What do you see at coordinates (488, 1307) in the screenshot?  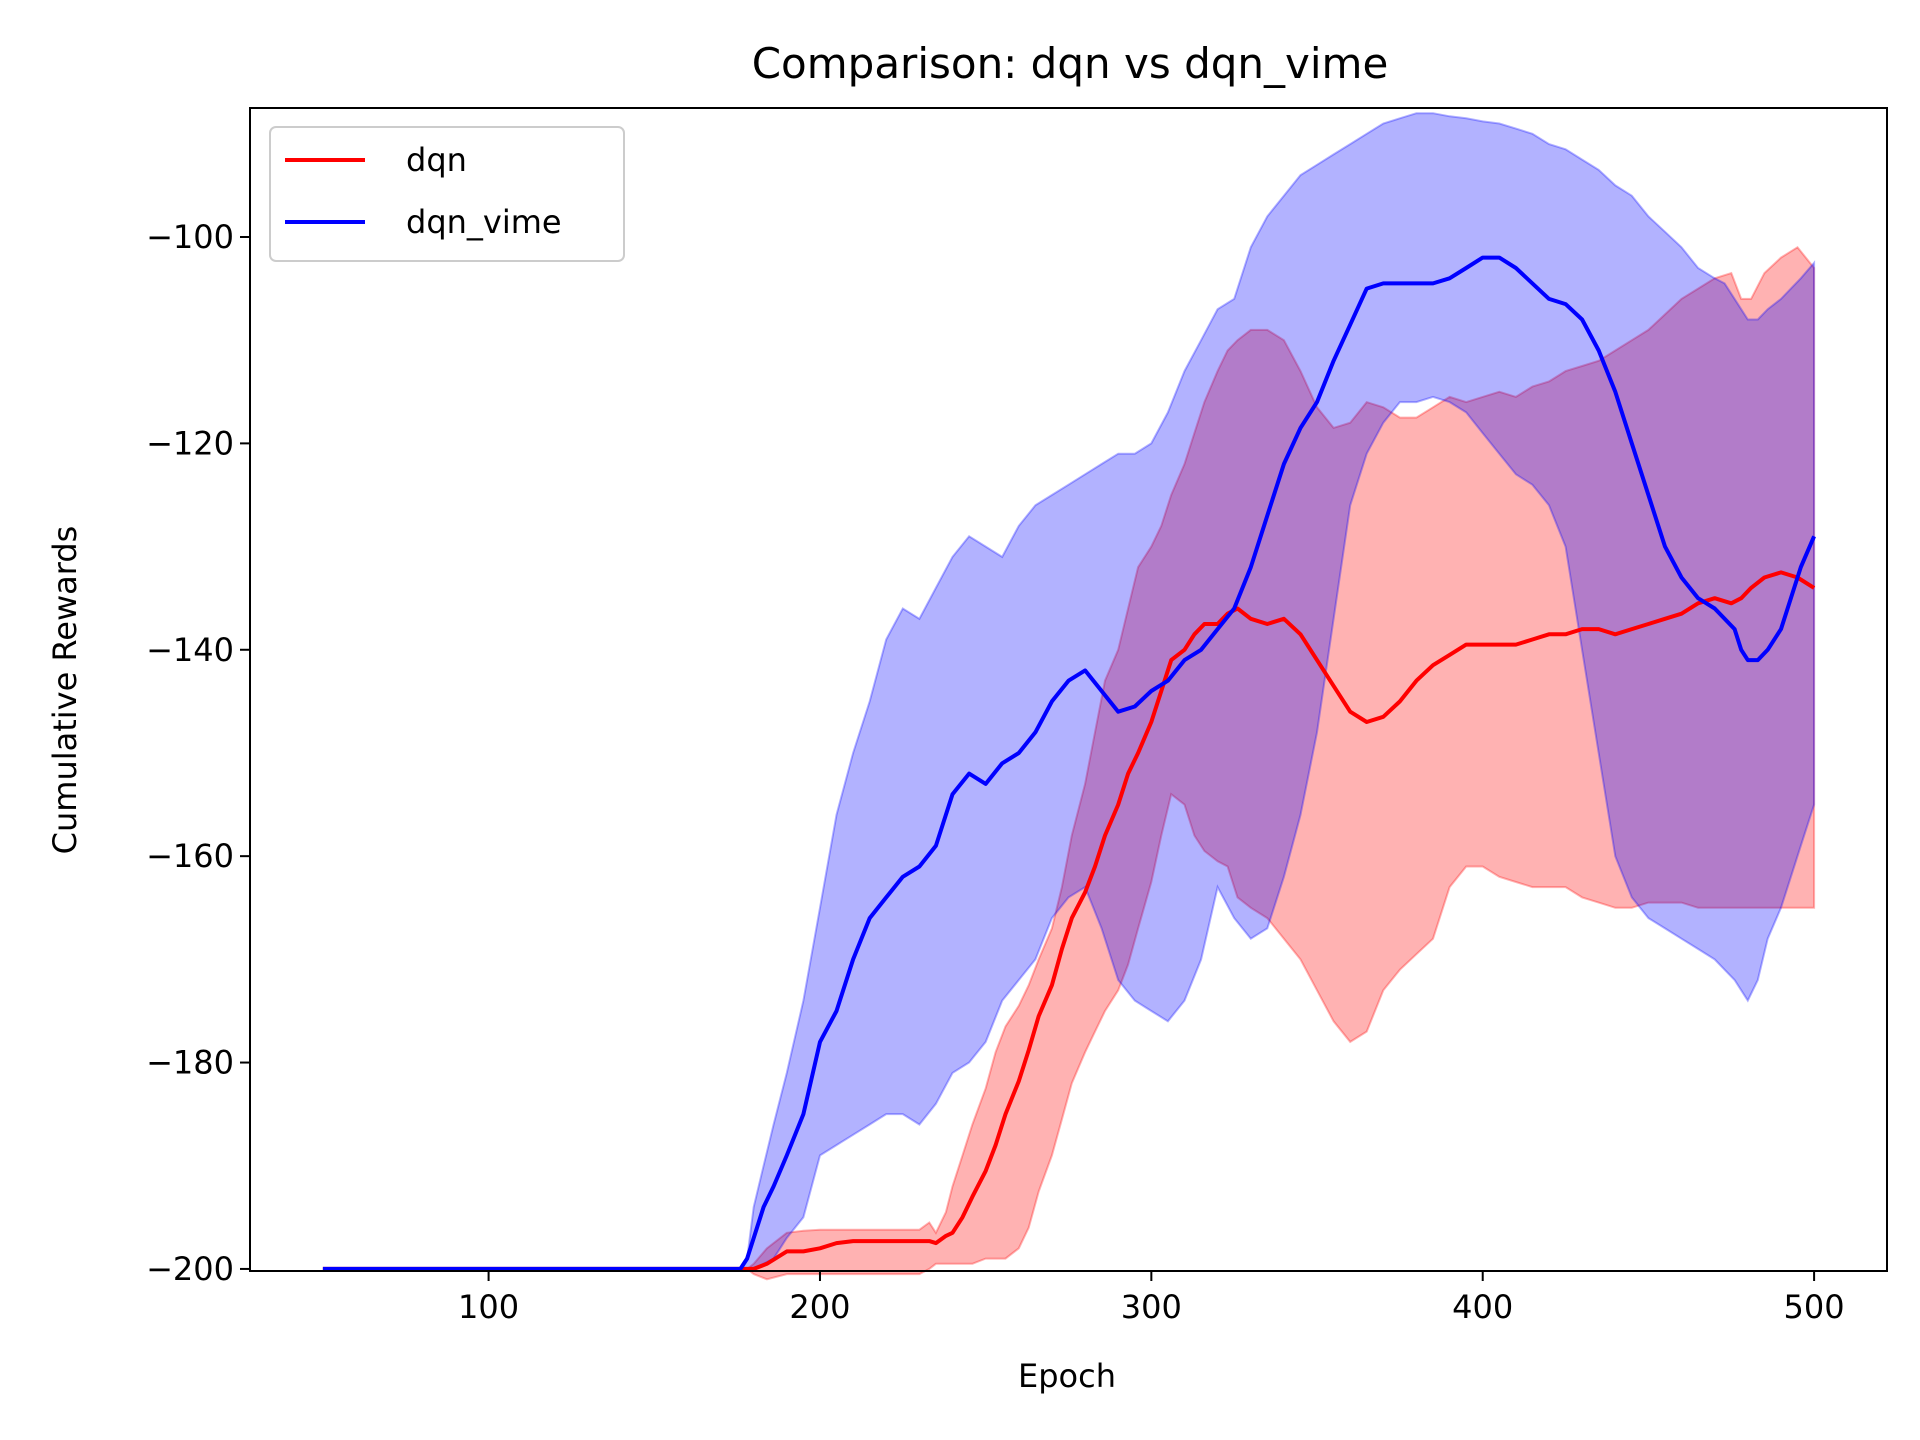 I see `x-tick-label: 100` at bounding box center [488, 1307].